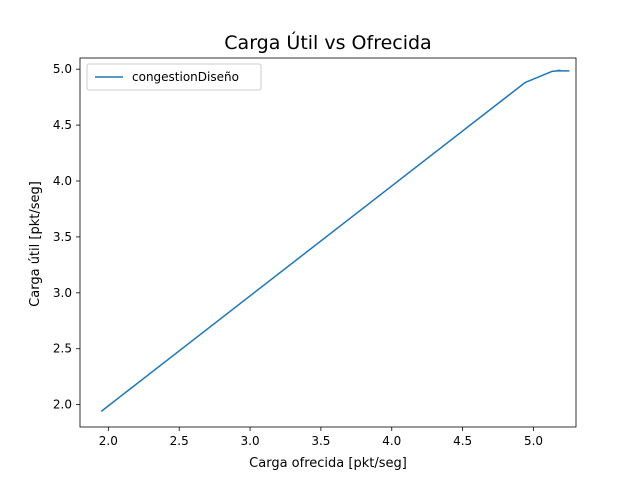 The width and height of the screenshot is (640, 480). Describe the element at coordinates (327, 42) in the screenshot. I see `chart-title: Carga Útil vs Ofrecida` at that location.